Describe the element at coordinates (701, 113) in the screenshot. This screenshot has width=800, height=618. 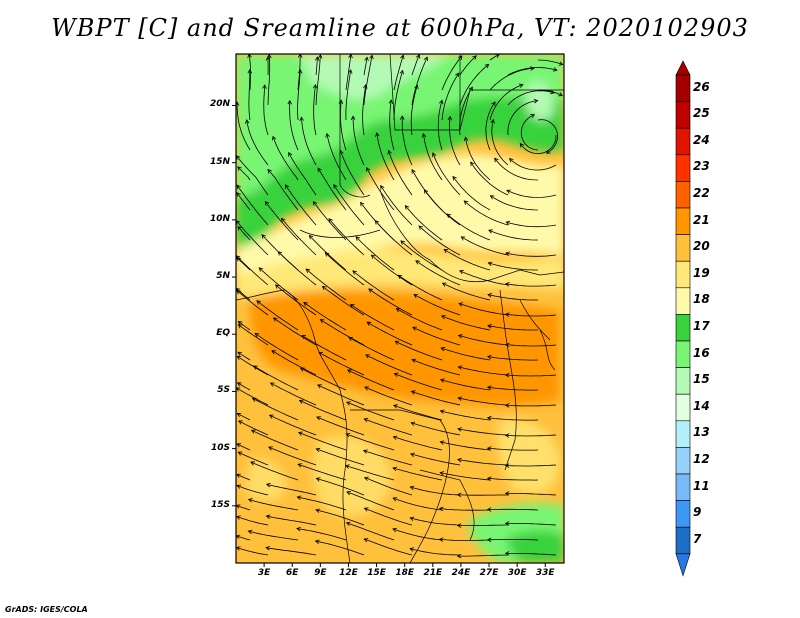
I see `colorbar-label: 25` at that location.